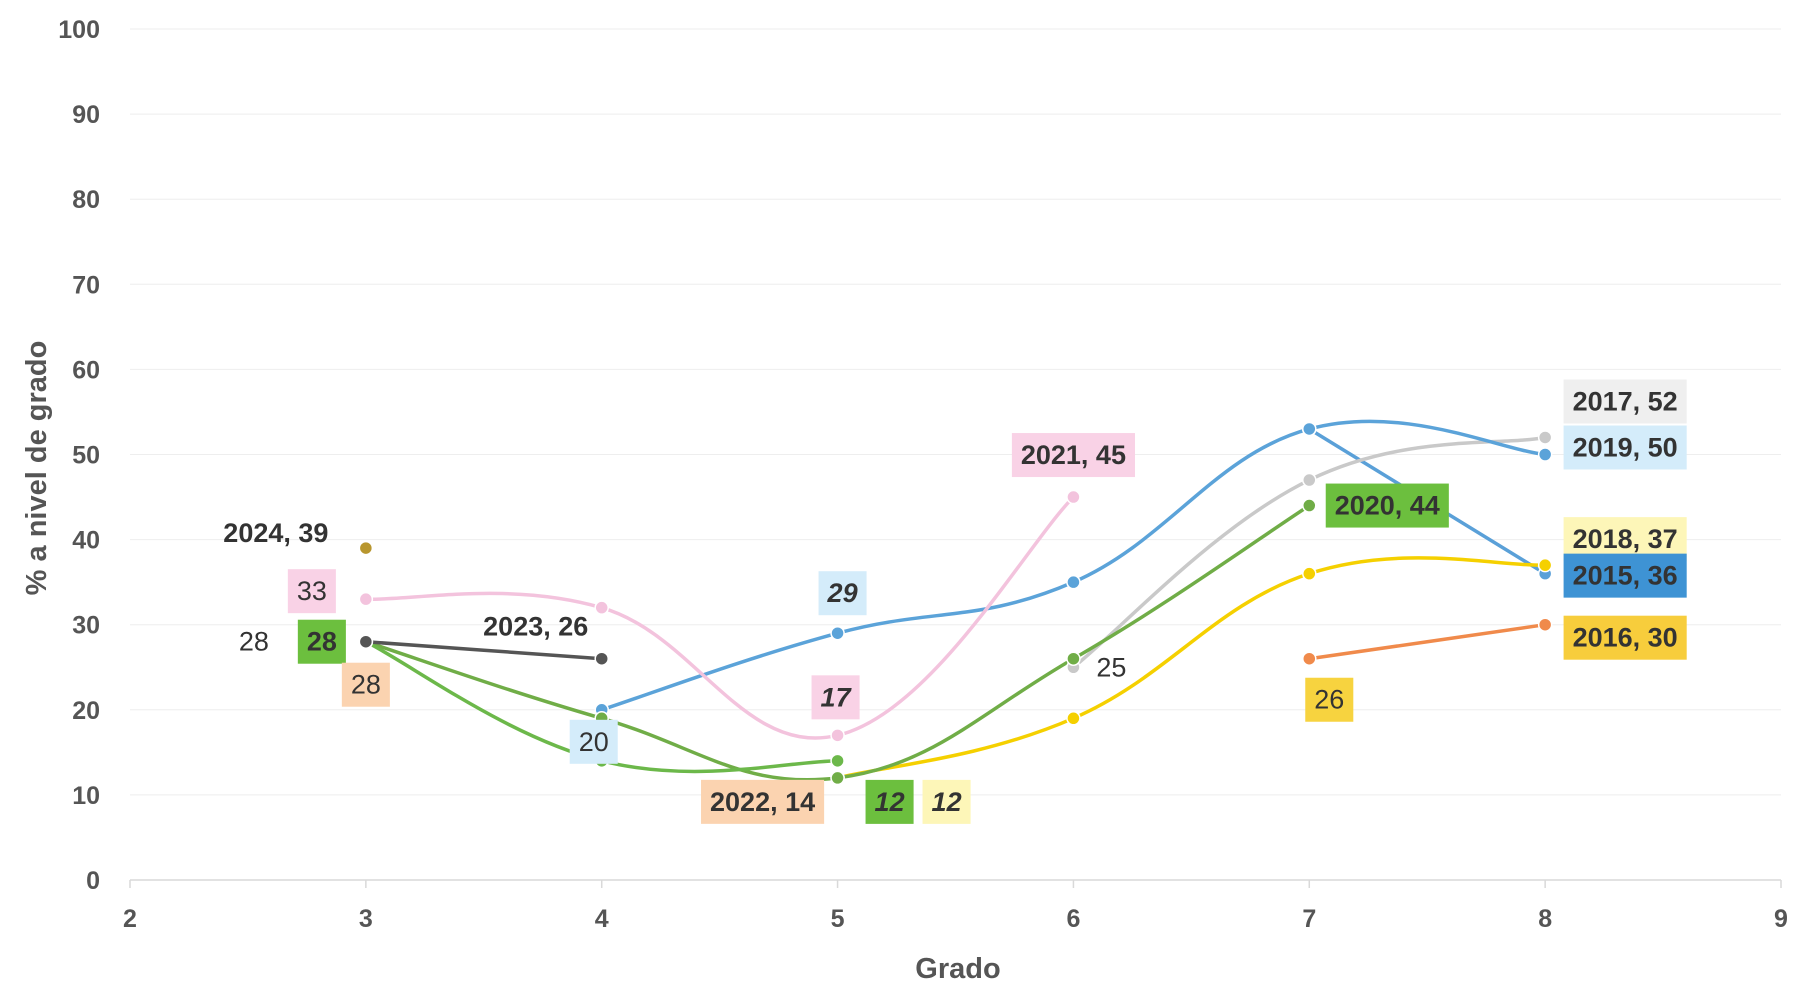 The width and height of the screenshot is (1796, 988). What do you see at coordinates (1309, 573) in the screenshot?
I see `point-2018` at bounding box center [1309, 573].